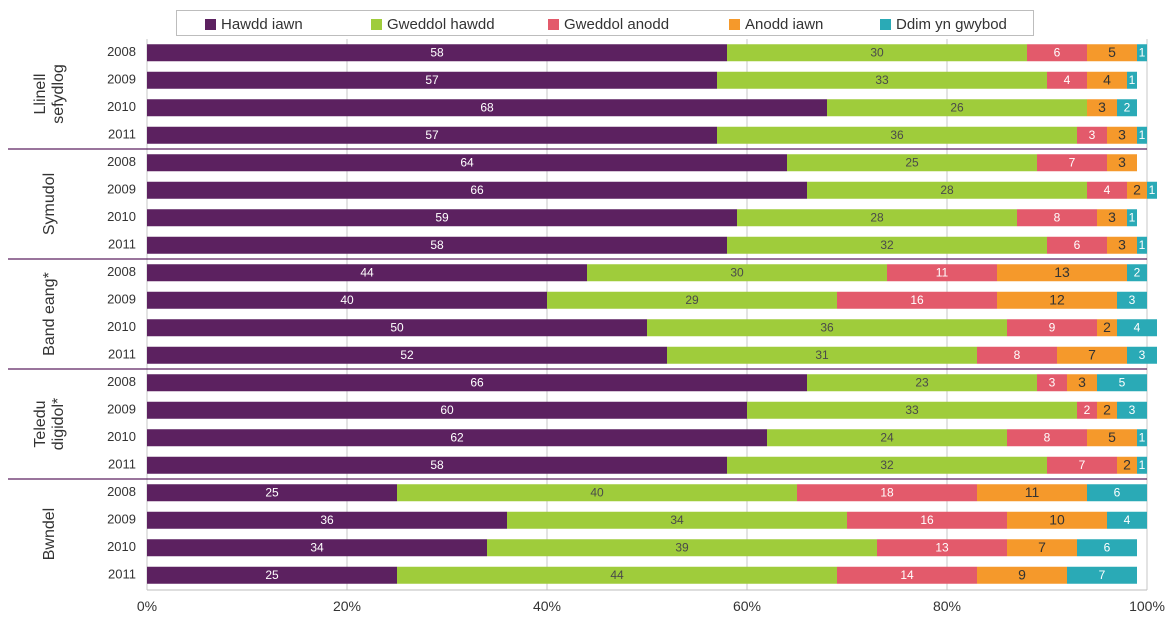 This screenshot has height=621, width=1171. What do you see at coordinates (407, 355) in the screenshot?
I see `data-label: 52` at bounding box center [407, 355].